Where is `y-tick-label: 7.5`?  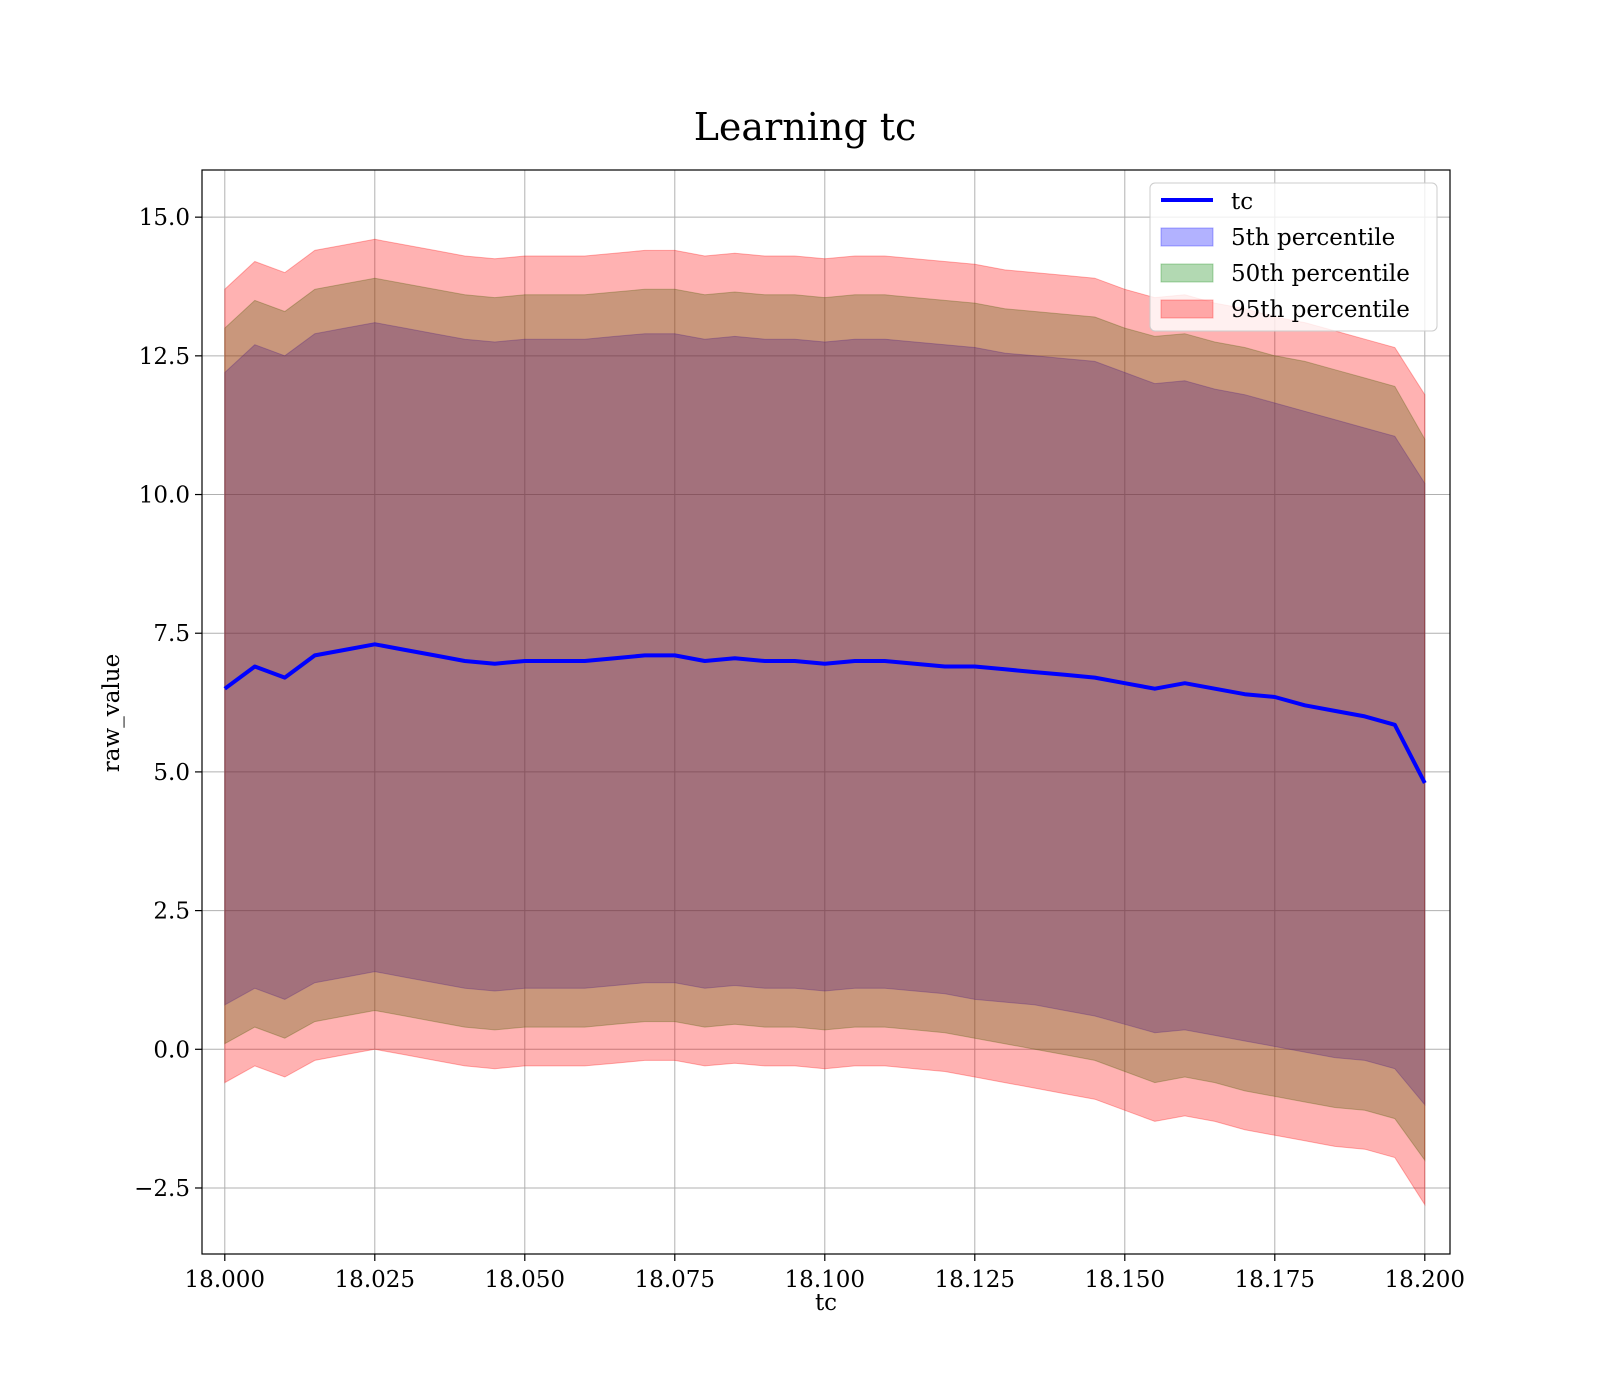 y-tick-label: 7.5 is located at coordinates (171, 634).